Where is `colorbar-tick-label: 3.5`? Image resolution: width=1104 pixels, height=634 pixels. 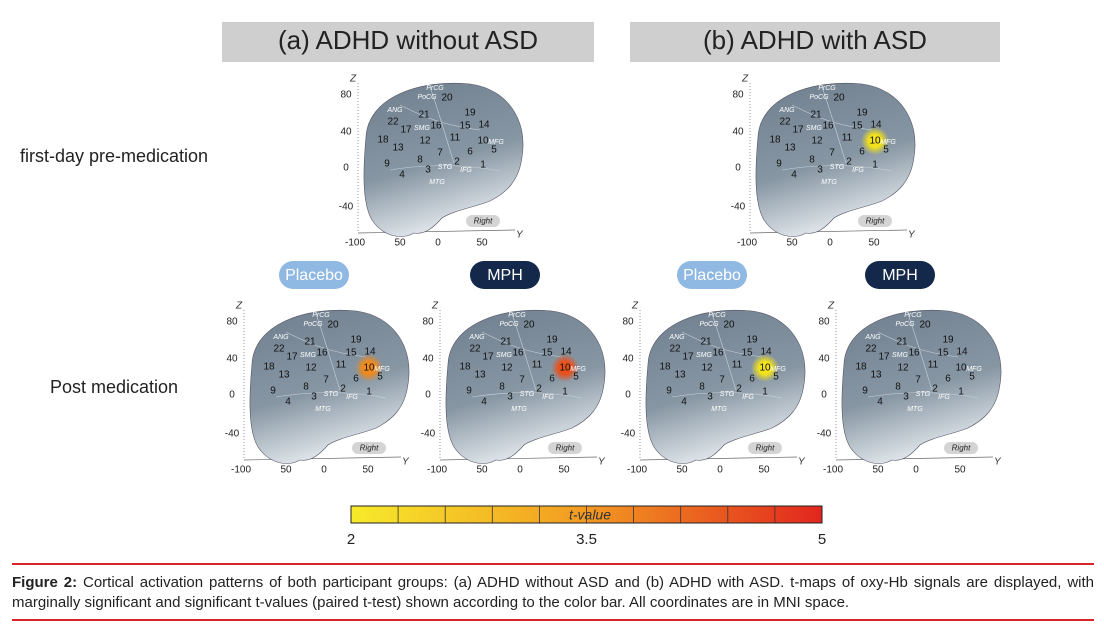
colorbar-tick-label: 3.5 is located at coordinates (586, 539).